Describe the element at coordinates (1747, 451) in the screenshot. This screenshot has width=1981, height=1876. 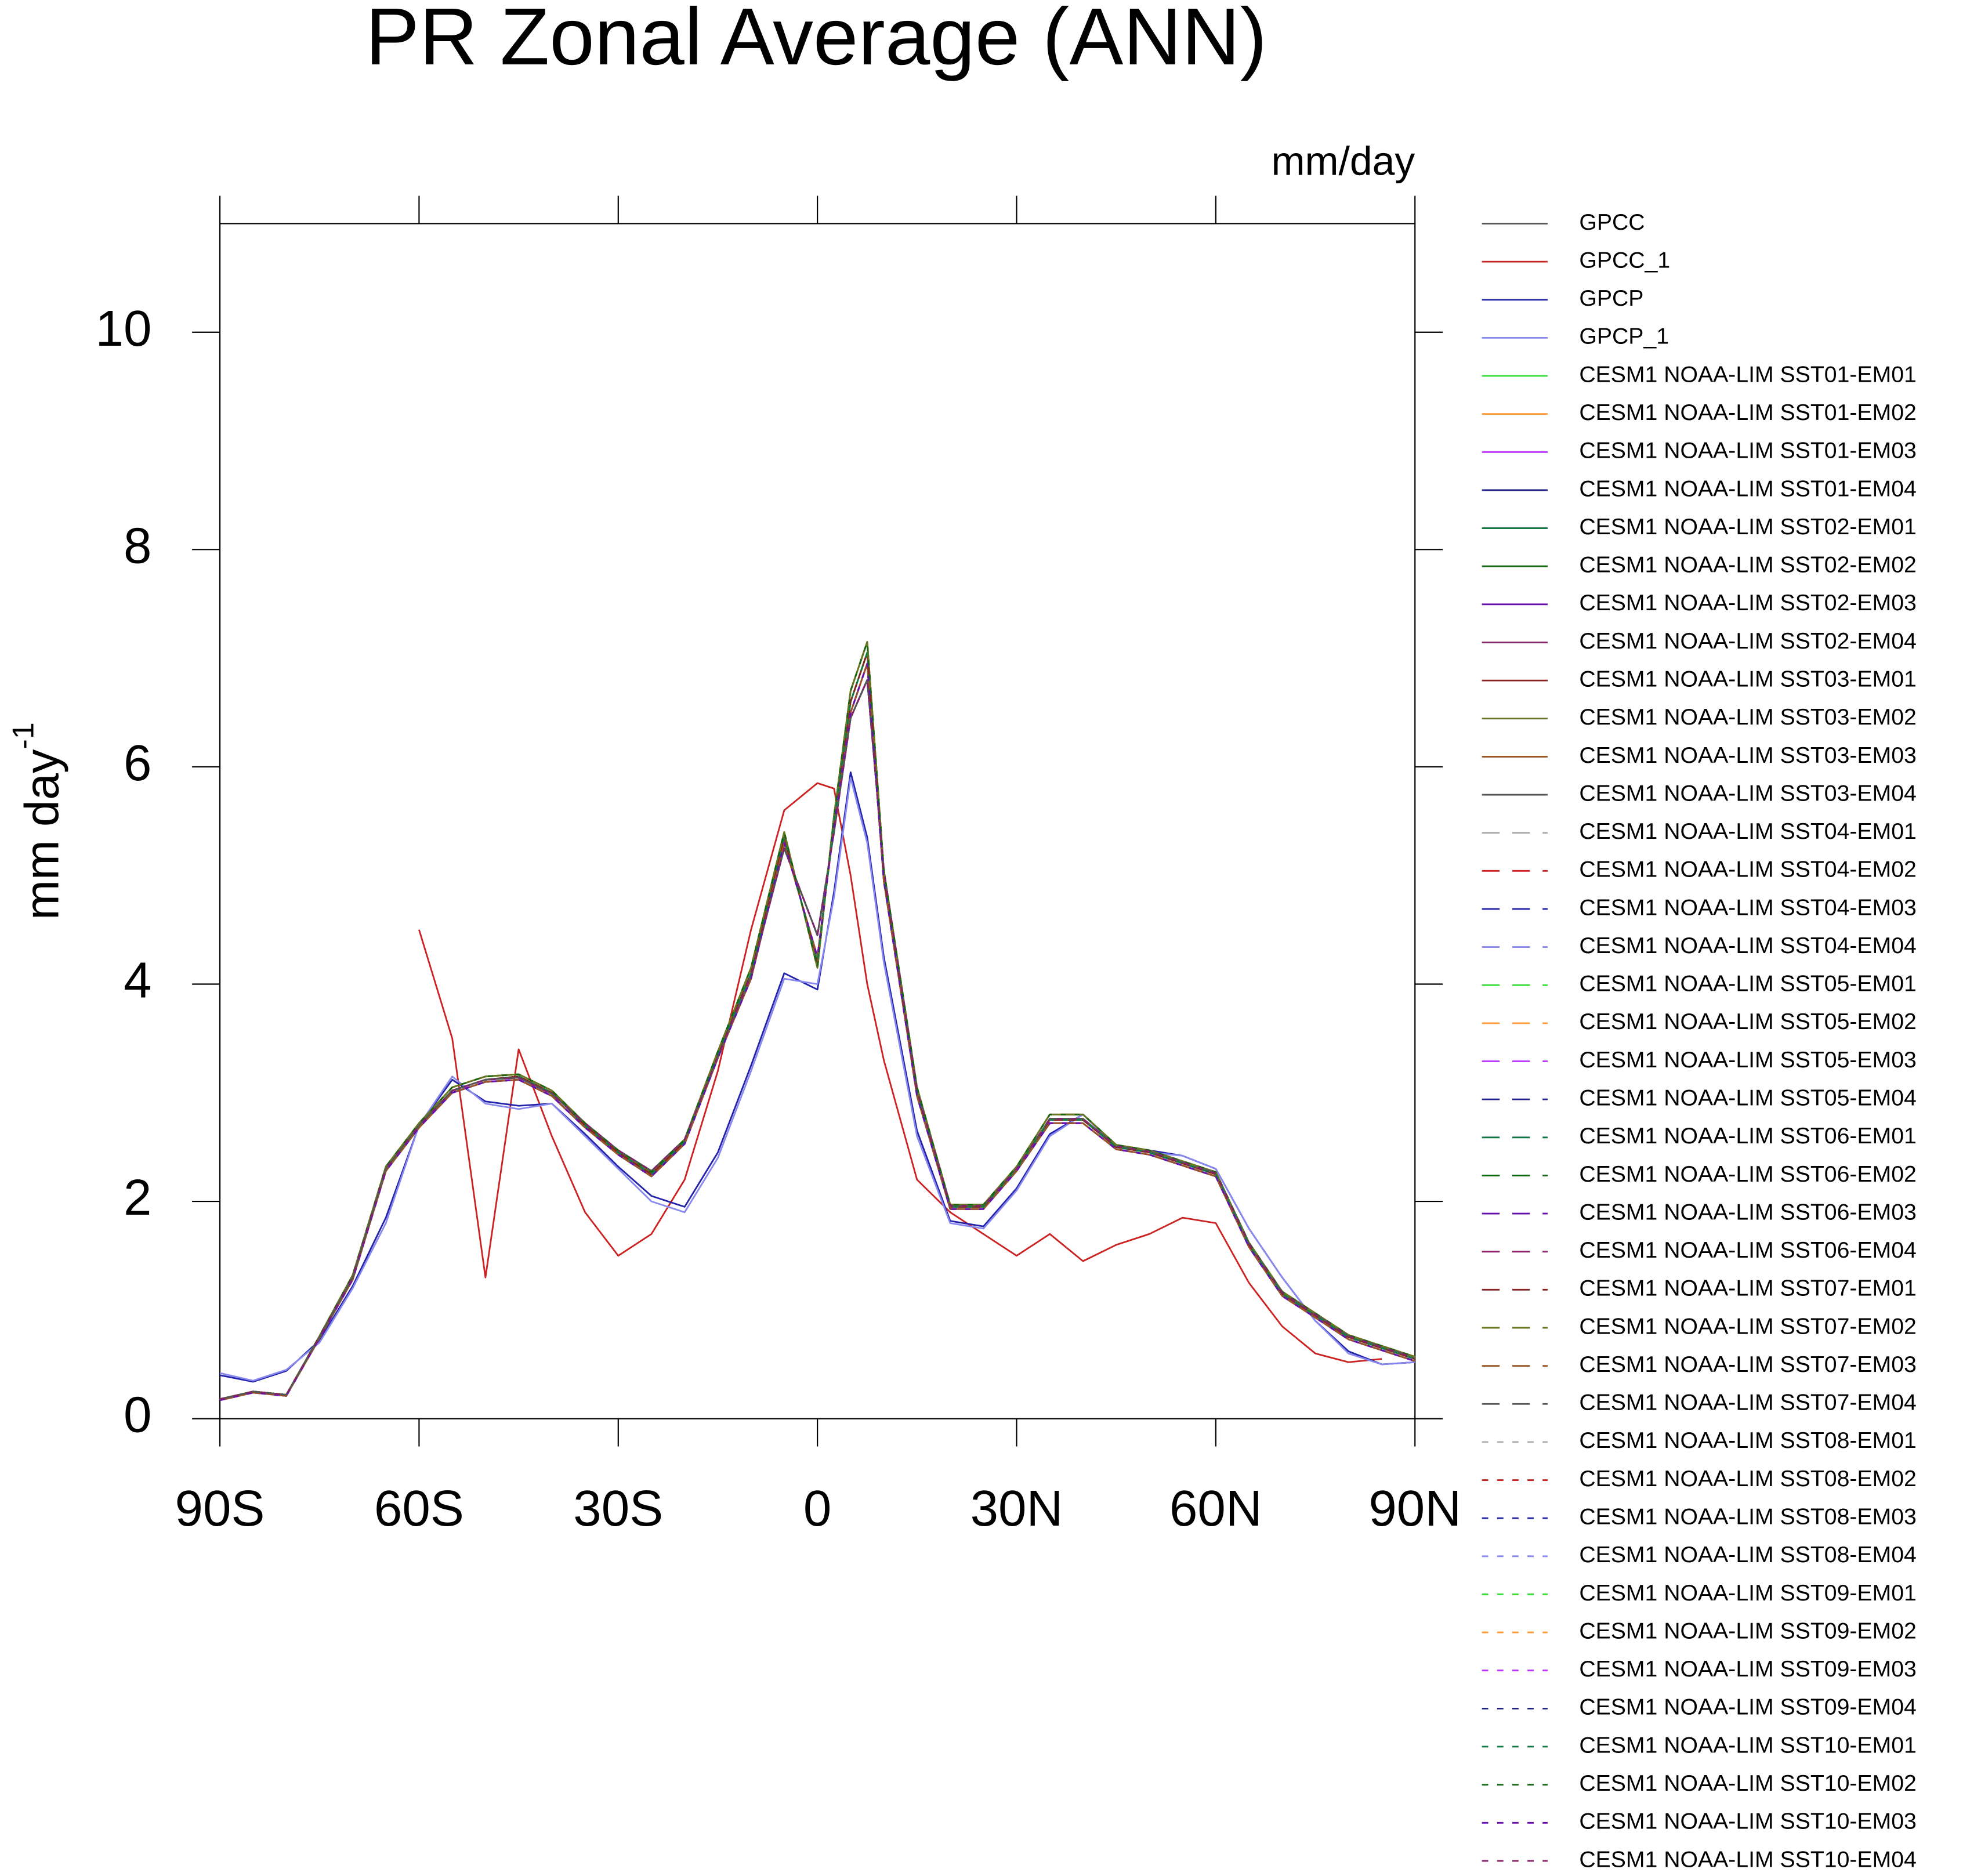
I see `legend-label: CESM1 NOAA-LIM SST01-EM03` at that location.